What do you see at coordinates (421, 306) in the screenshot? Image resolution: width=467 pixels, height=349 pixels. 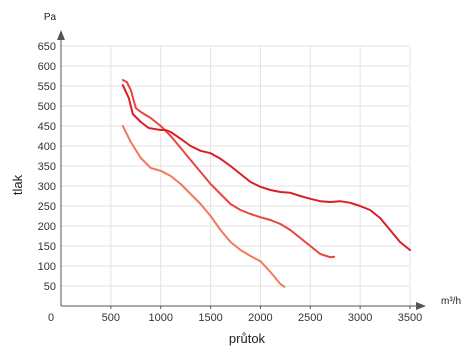 I see `x-axis-arrow` at bounding box center [421, 306].